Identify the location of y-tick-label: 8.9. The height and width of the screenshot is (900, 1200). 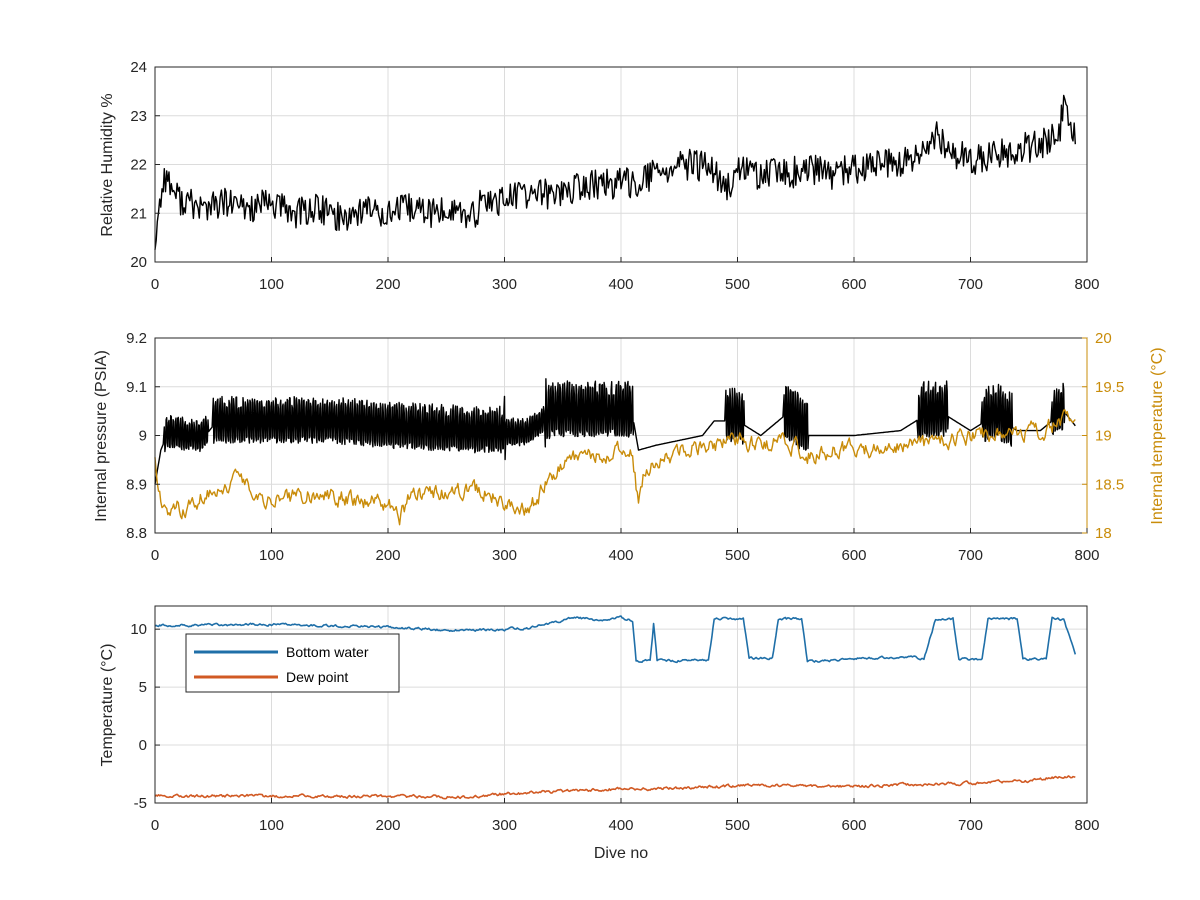
(136, 484).